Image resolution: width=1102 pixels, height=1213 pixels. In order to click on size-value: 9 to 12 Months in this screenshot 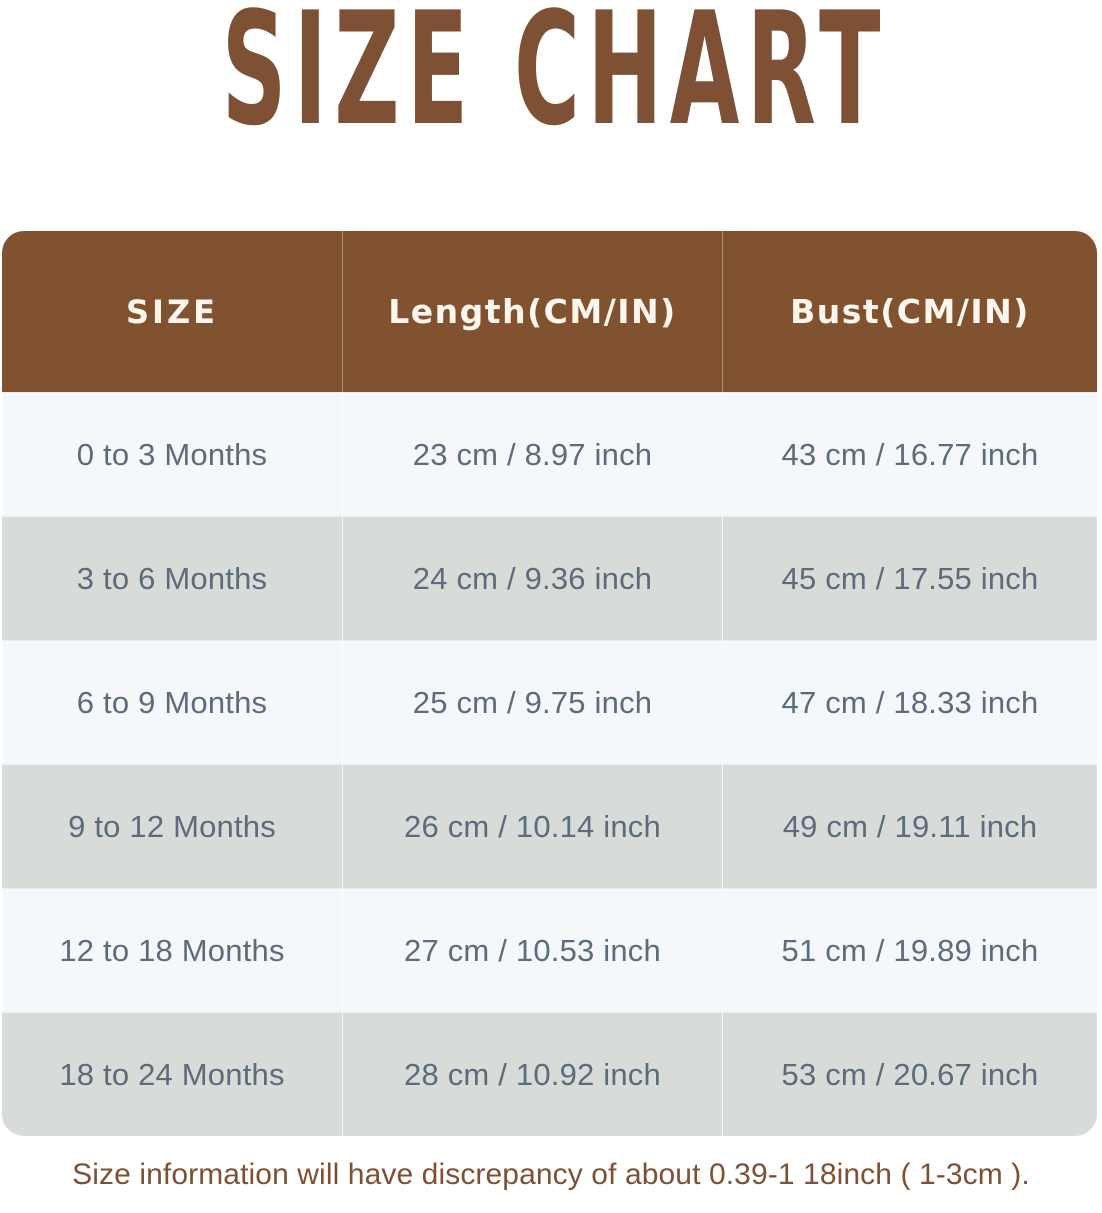, I will do `click(172, 826)`.